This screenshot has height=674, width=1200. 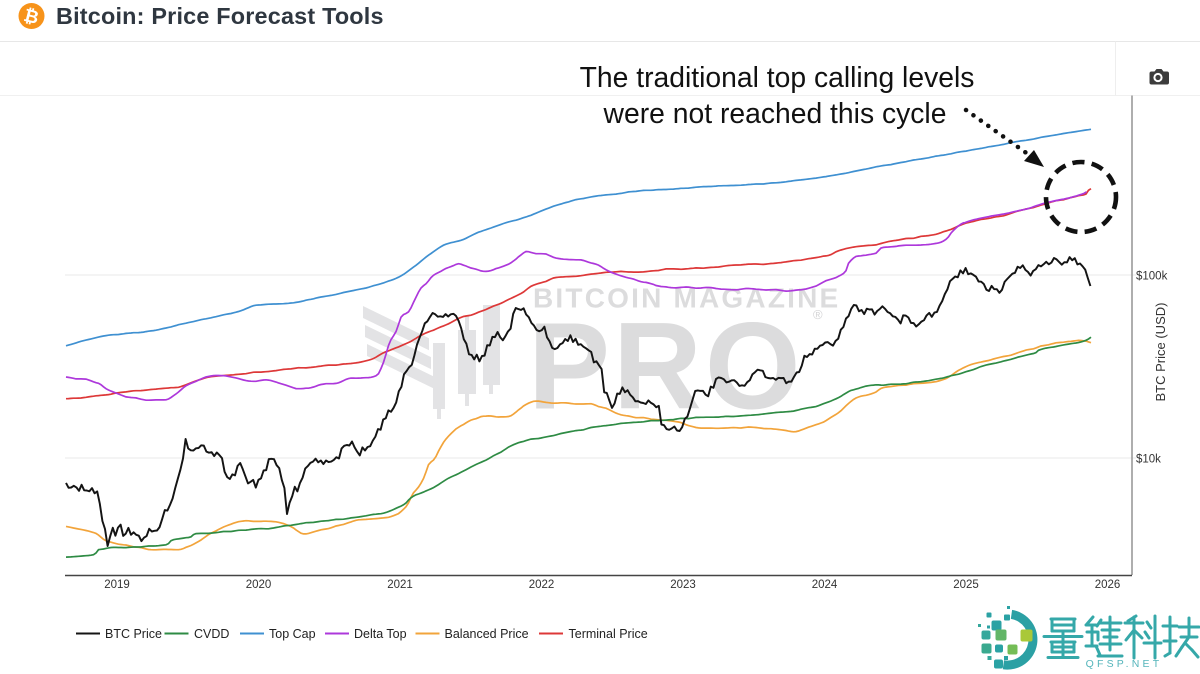 I want to click on svg-text: BTC Price, so click(x=133, y=634).